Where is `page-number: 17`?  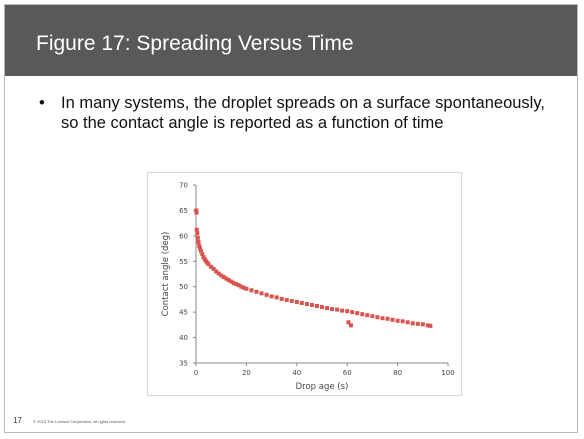 page-number: 17 is located at coordinates (17, 420).